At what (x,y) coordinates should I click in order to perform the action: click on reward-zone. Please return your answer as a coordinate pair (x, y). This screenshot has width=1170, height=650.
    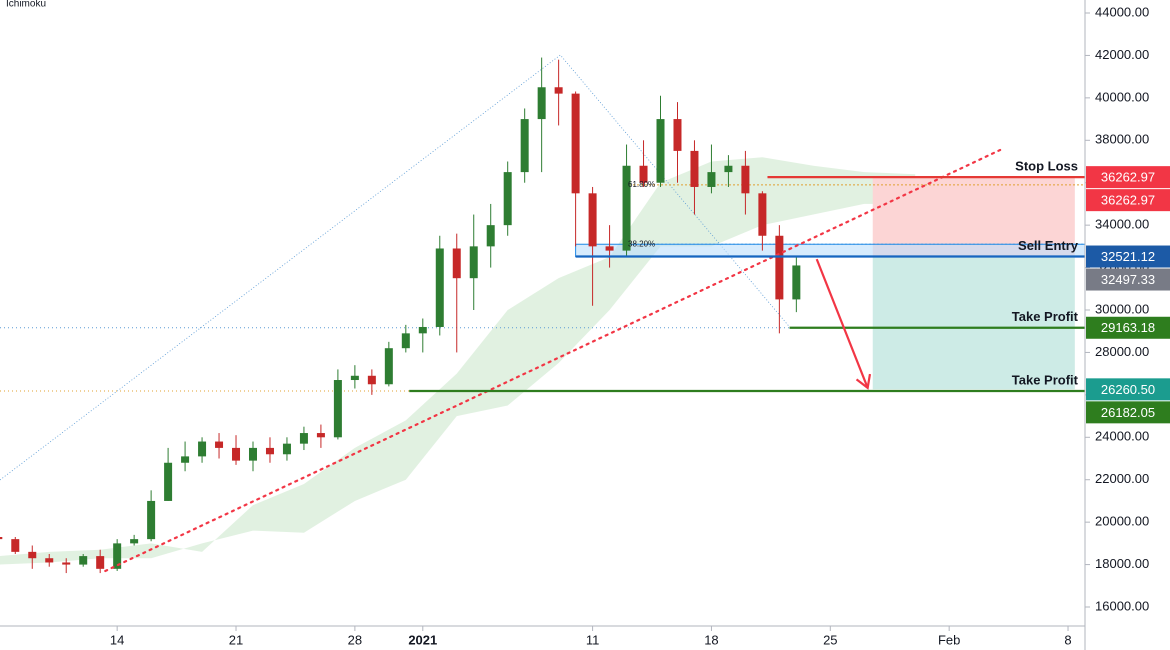
    Looking at the image, I should click on (973, 323).